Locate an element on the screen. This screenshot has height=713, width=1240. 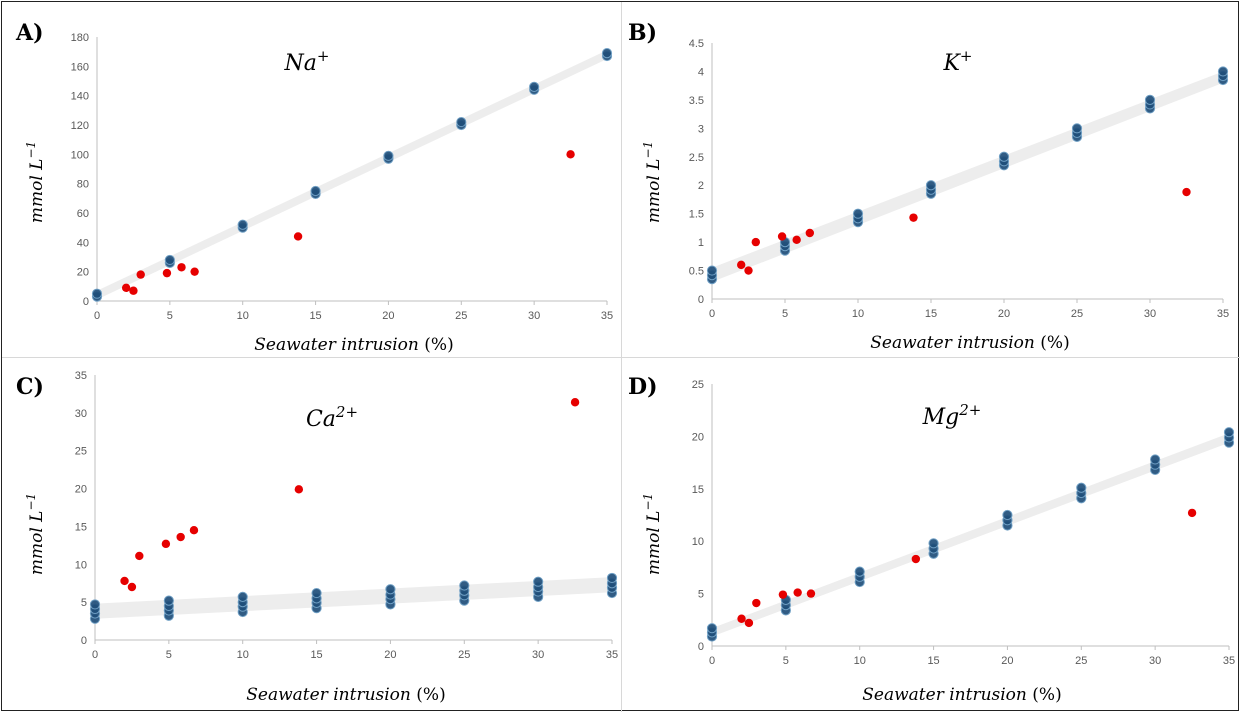
panel-label: B) is located at coordinates (642, 33).